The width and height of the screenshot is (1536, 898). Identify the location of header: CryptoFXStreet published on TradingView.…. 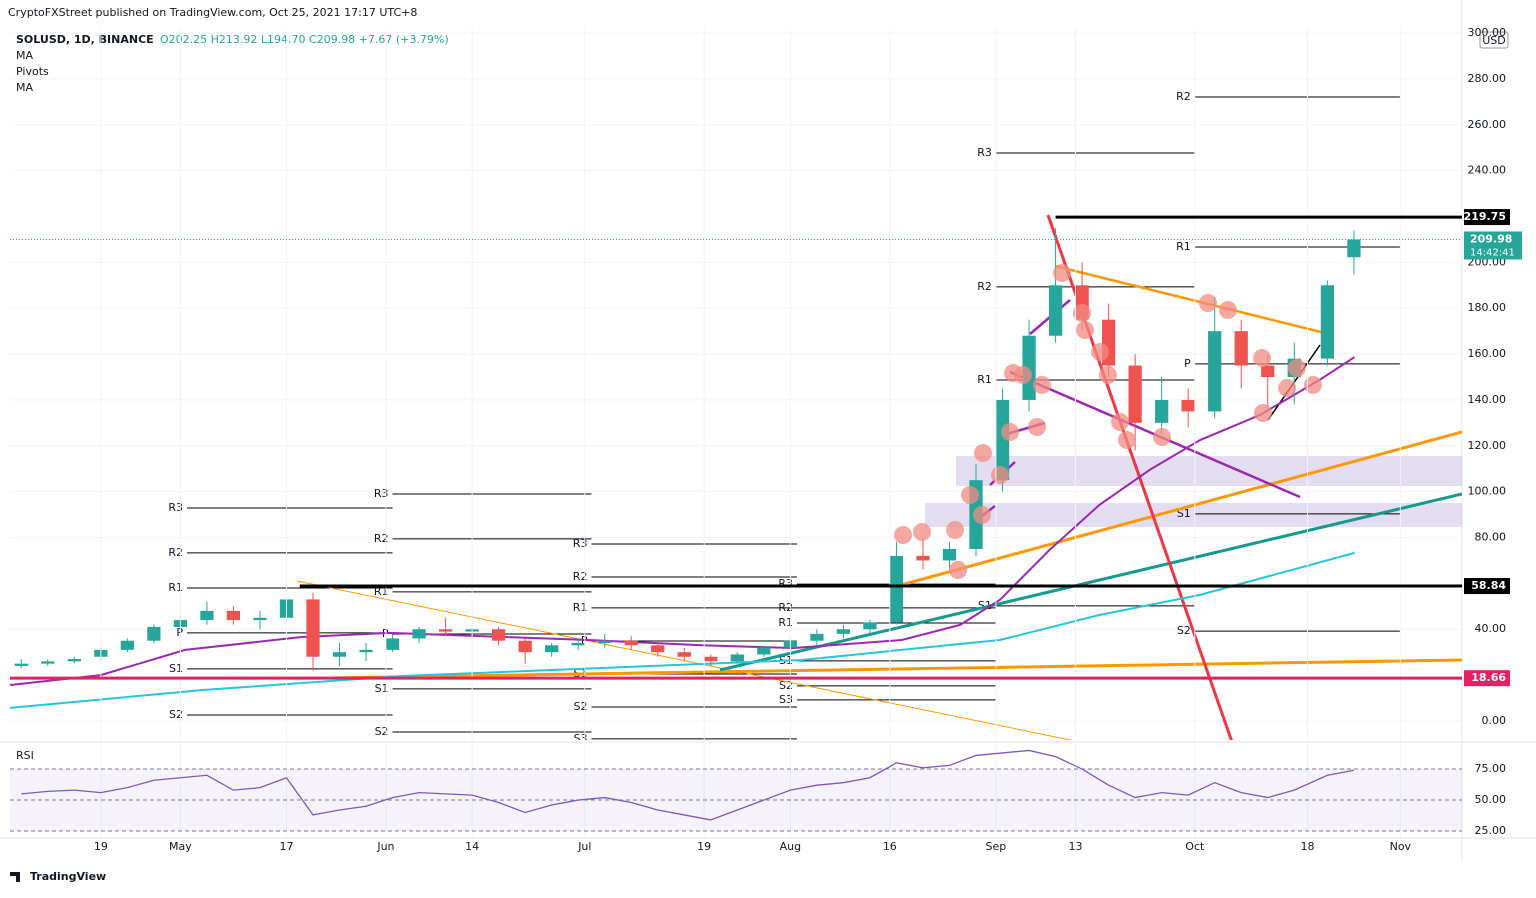
(212, 12).